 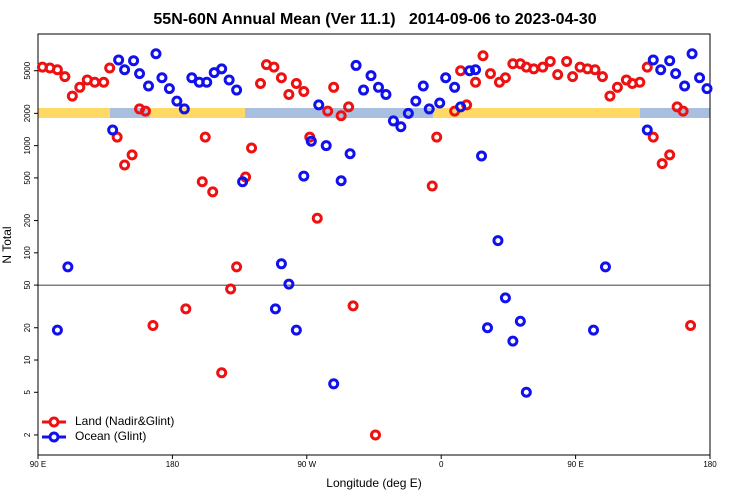 I want to click on y-tick-label: 2, so click(x=27, y=434).